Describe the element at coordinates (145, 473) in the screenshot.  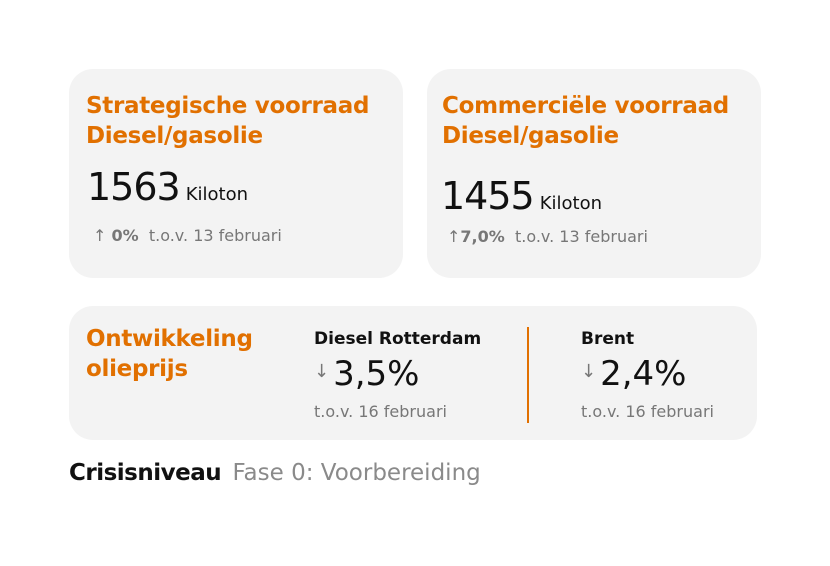
I see `crisis-label: Crisisniveau` at that location.